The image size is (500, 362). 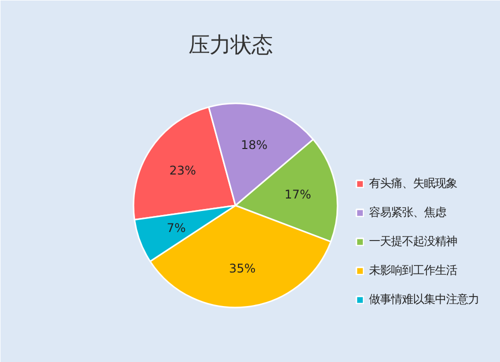 I want to click on legend-label: 容易紧张、焦虑, so click(x=407, y=212).